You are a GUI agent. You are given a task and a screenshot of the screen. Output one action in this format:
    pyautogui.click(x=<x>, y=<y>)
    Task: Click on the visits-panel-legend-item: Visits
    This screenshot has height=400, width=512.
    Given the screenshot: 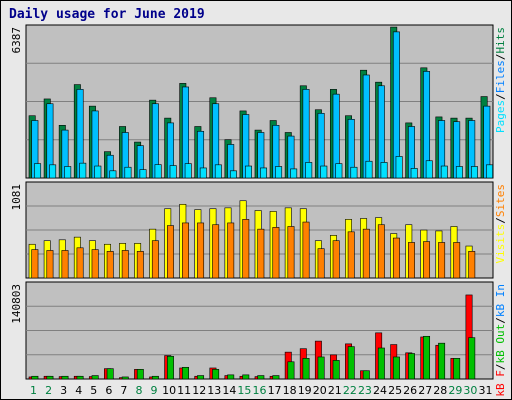 What is the action you would take?
    pyautogui.click(x=500, y=244)
    